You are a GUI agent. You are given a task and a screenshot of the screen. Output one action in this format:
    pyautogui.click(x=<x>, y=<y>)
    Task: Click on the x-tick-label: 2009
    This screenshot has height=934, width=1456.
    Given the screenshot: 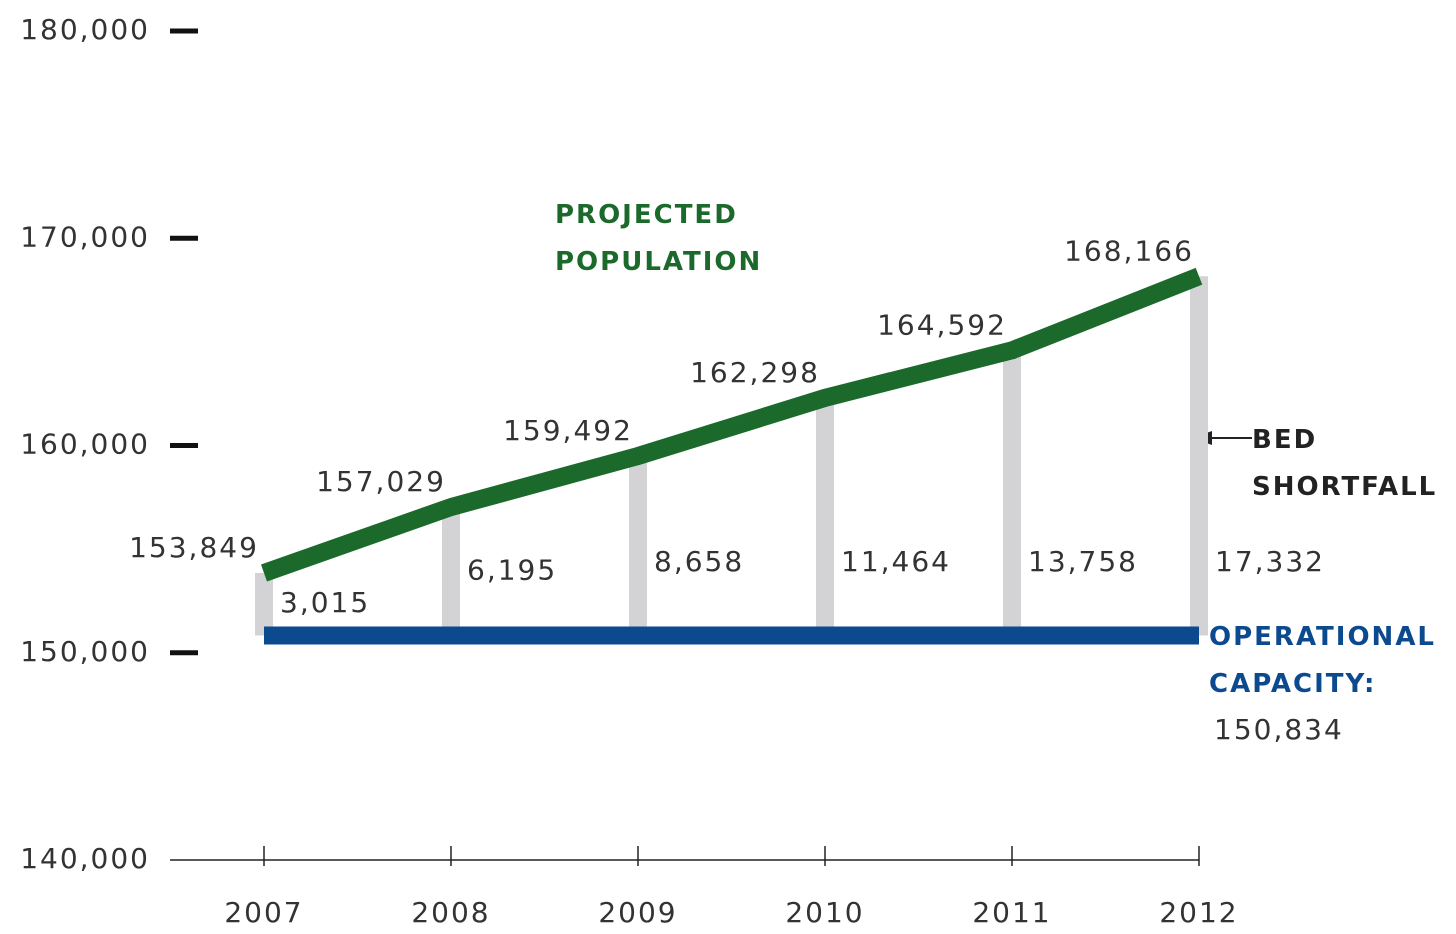 What is the action you would take?
    pyautogui.click(x=637, y=912)
    